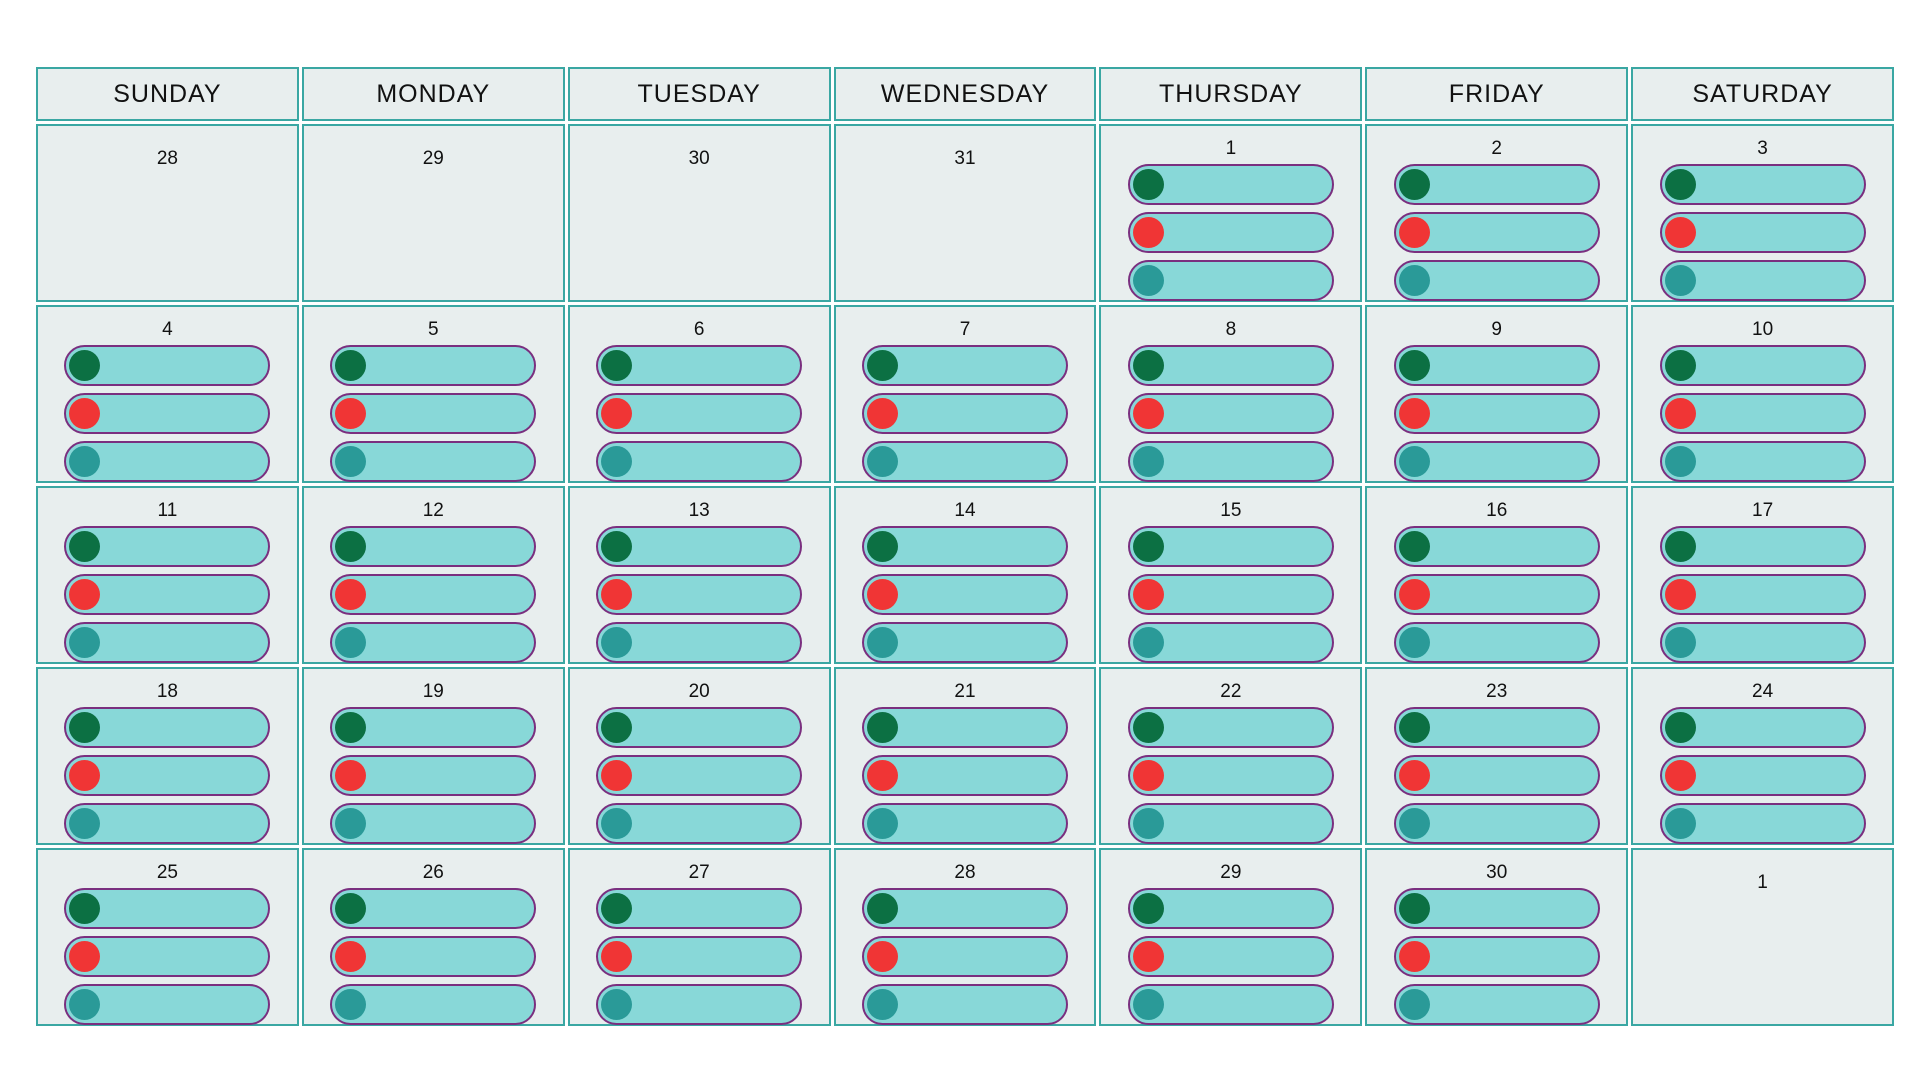  I want to click on day-cell: 4, so click(167, 394).